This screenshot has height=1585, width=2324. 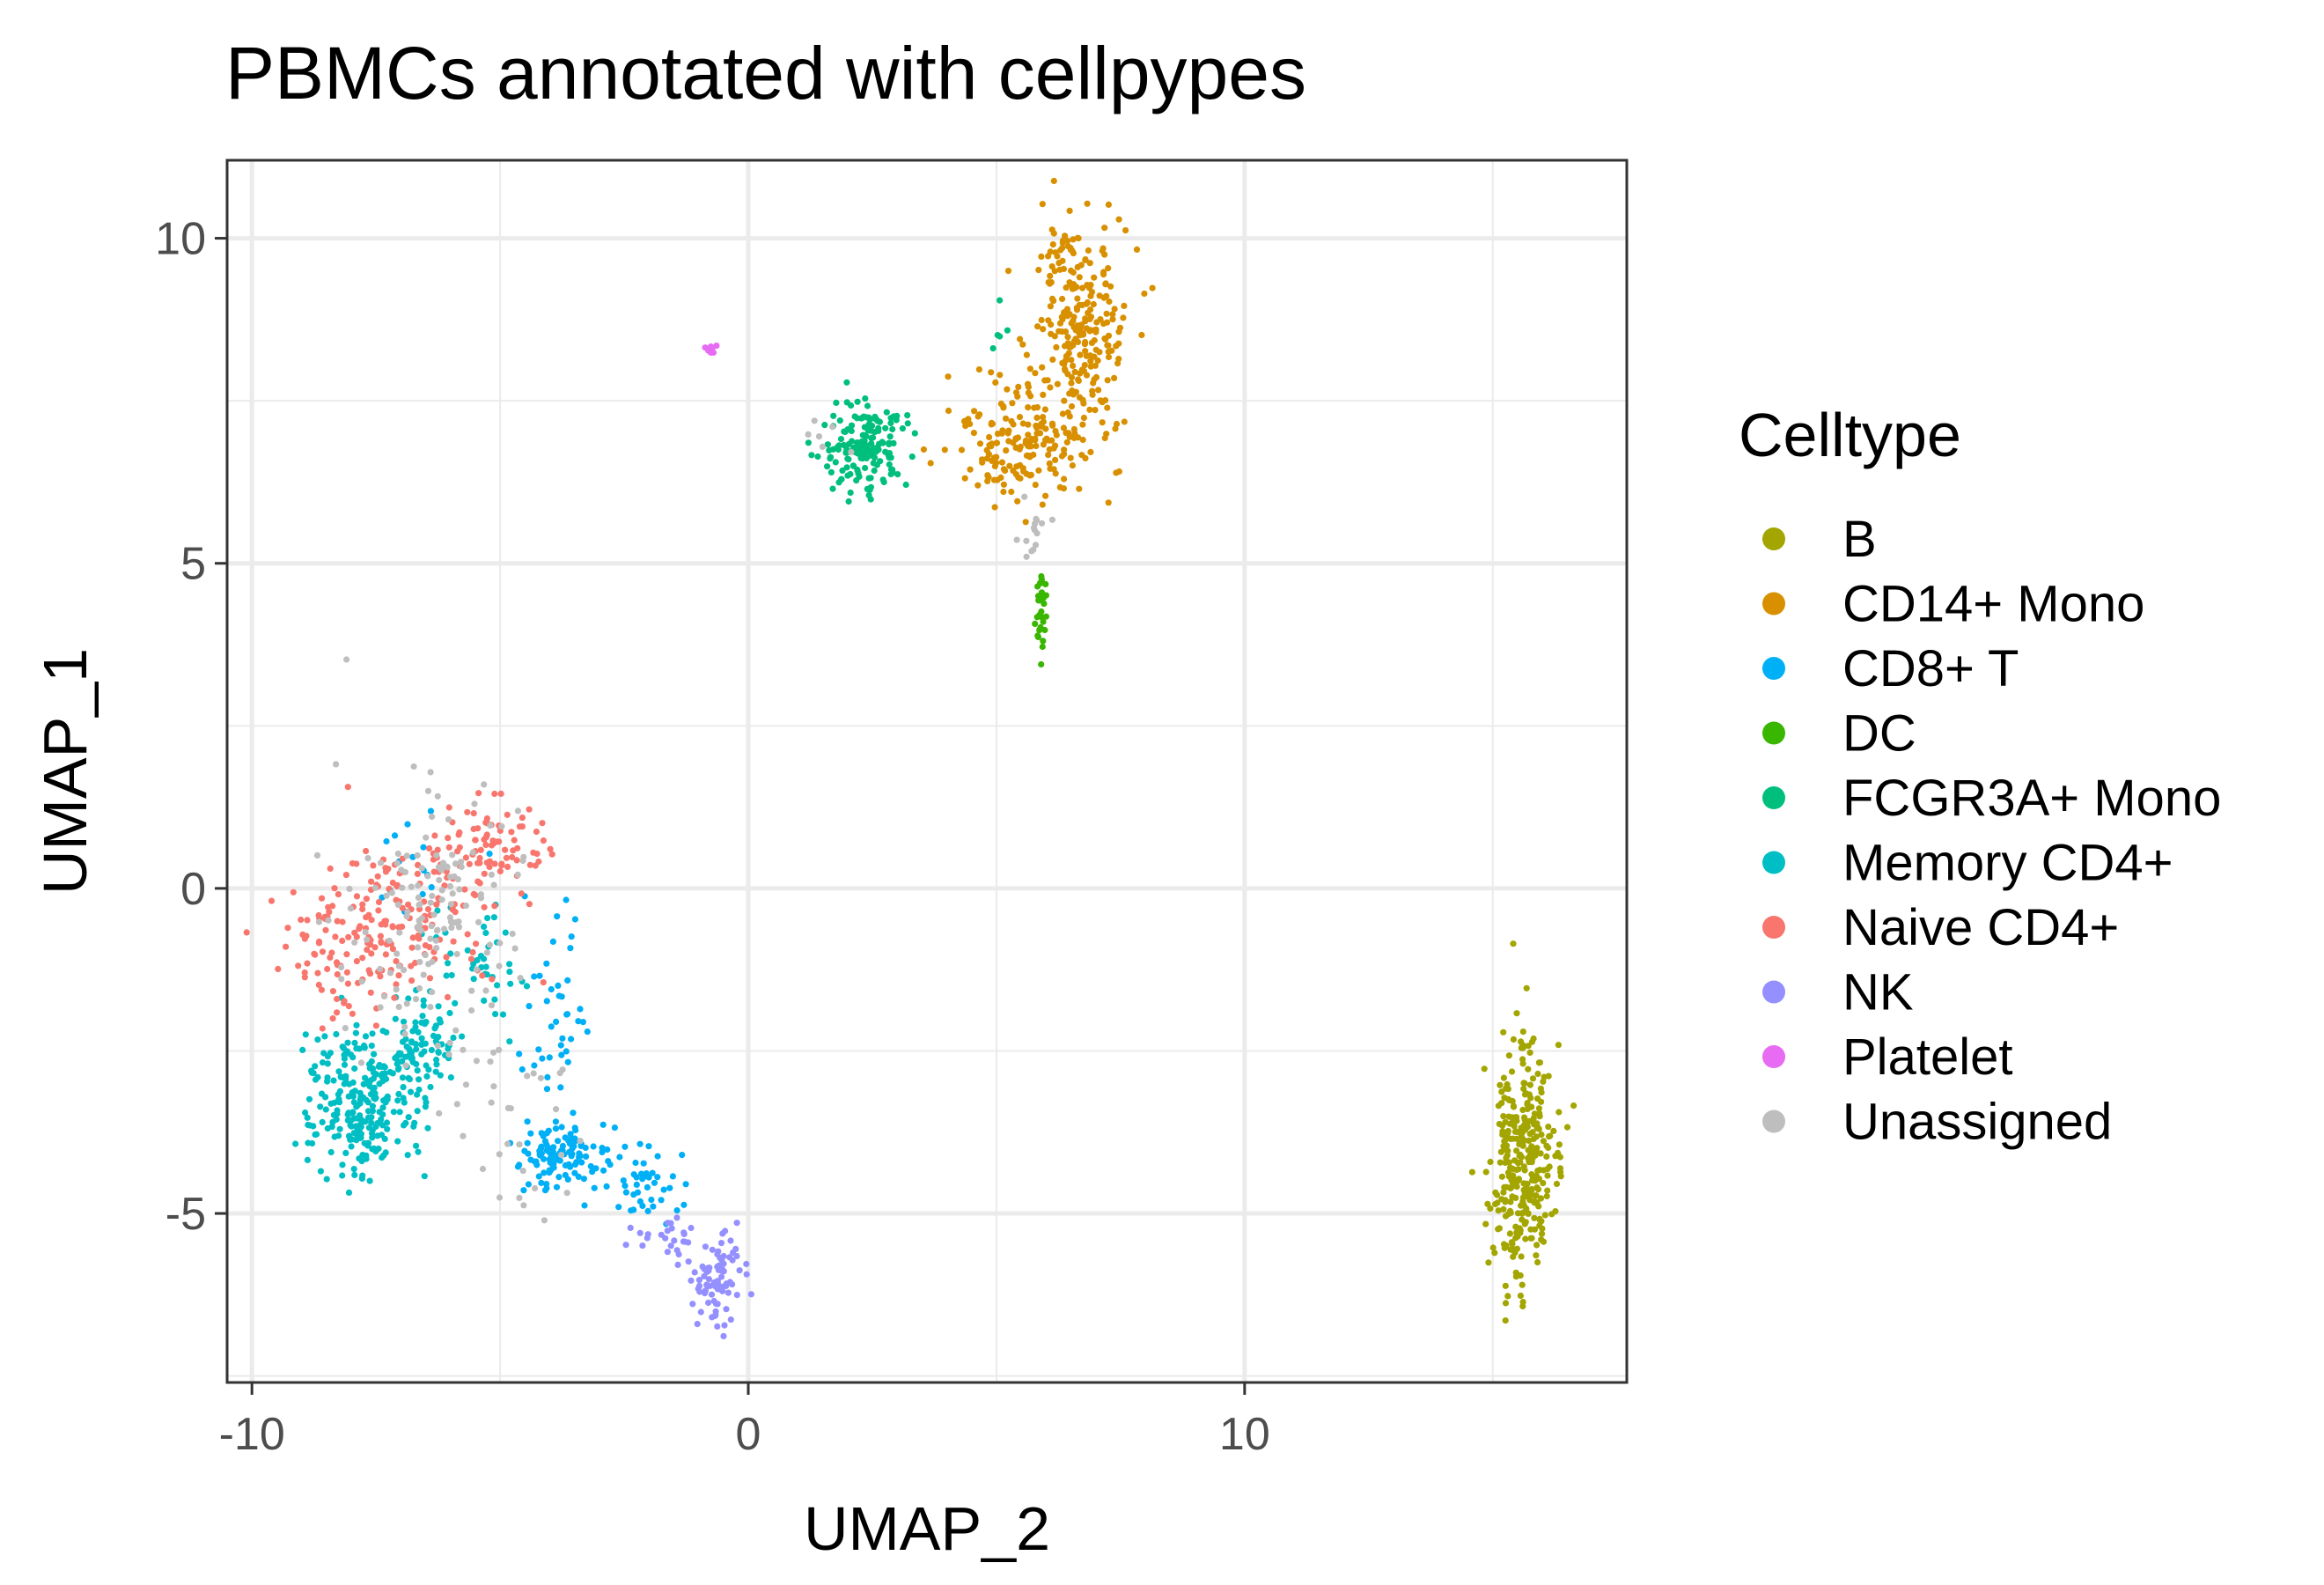 What do you see at coordinates (1043, 621) in the screenshot?
I see `point-dc` at bounding box center [1043, 621].